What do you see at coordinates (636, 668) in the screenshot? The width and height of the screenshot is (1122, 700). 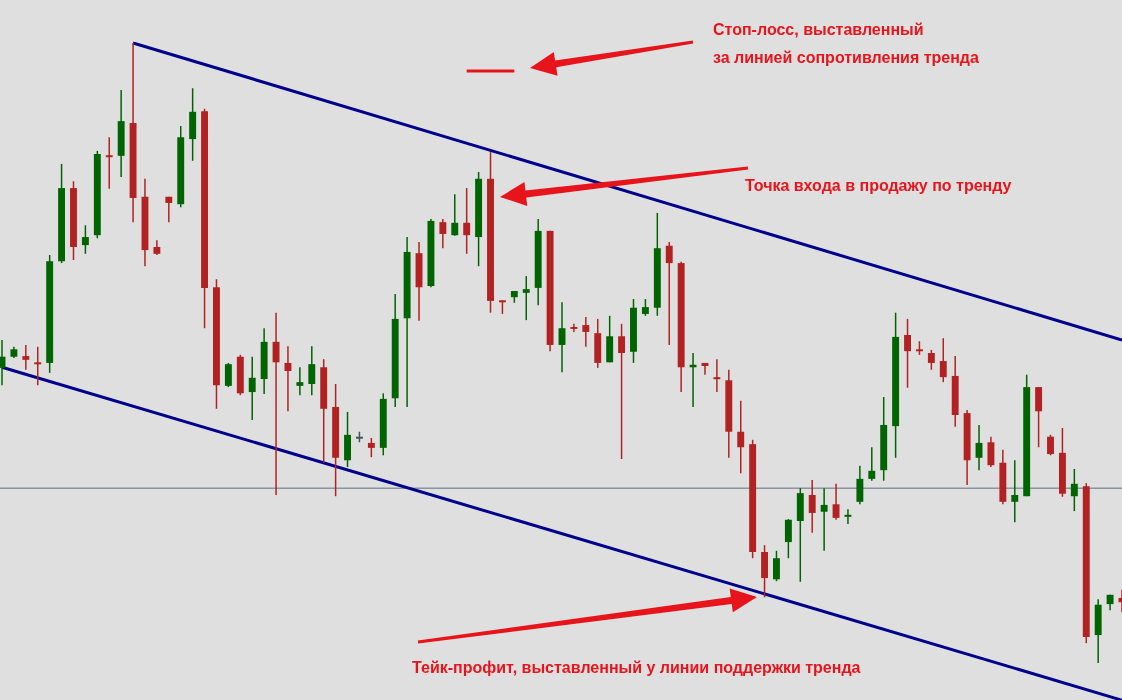 I see `annotation: Тейк-профит, выставленный у линии поддержки тренда` at bounding box center [636, 668].